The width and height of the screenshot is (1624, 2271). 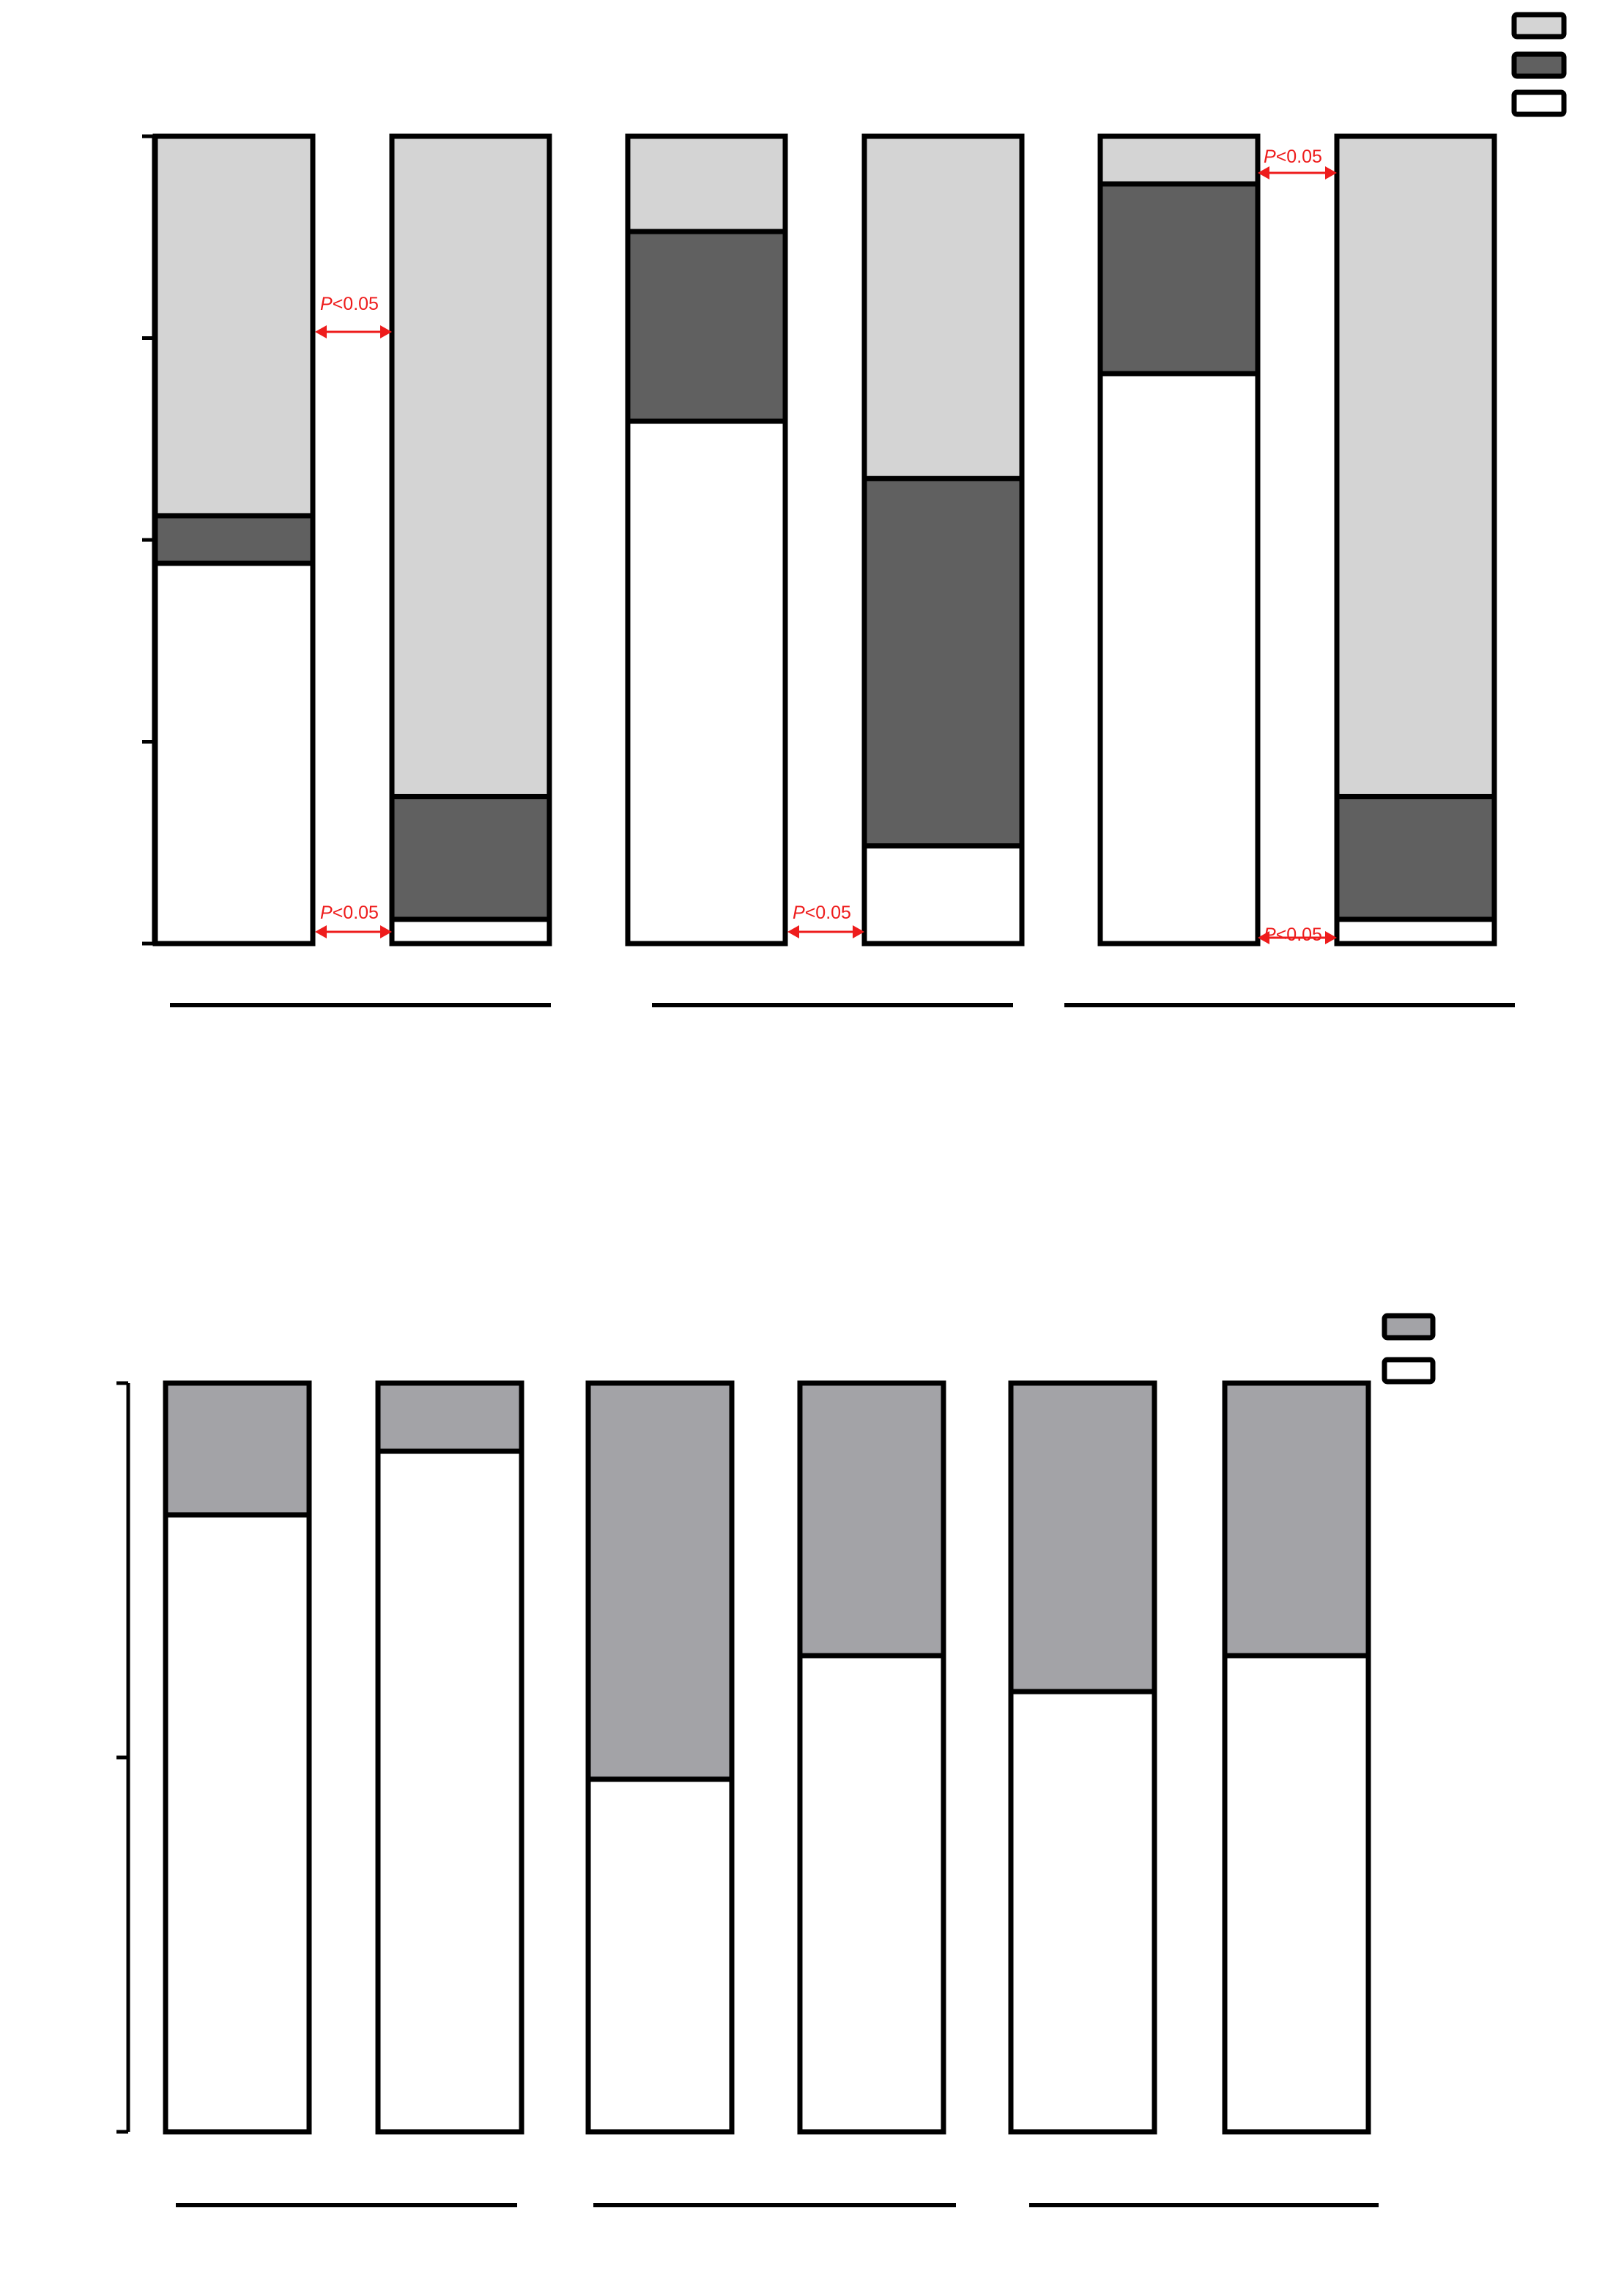 What do you see at coordinates (1409, 1371) in the screenshot?
I see `legend-swatch-l4` at bounding box center [1409, 1371].